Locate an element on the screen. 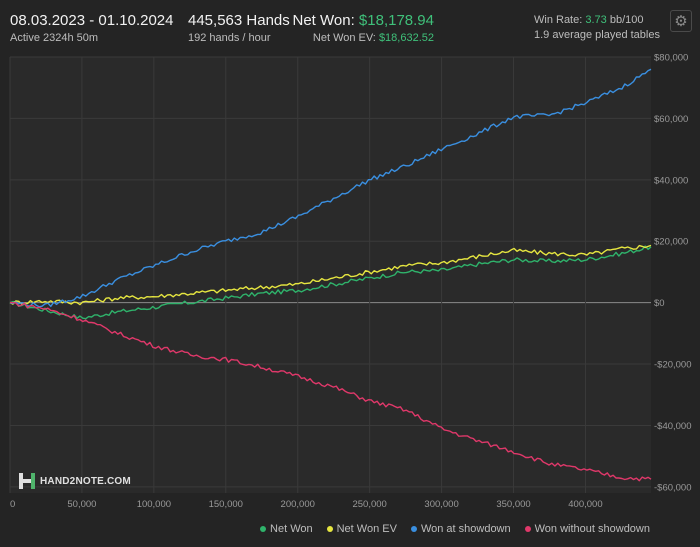 The height and width of the screenshot is (547, 700). hand2note-logo: HAND2NOTE.COM is located at coordinates (74, 481).